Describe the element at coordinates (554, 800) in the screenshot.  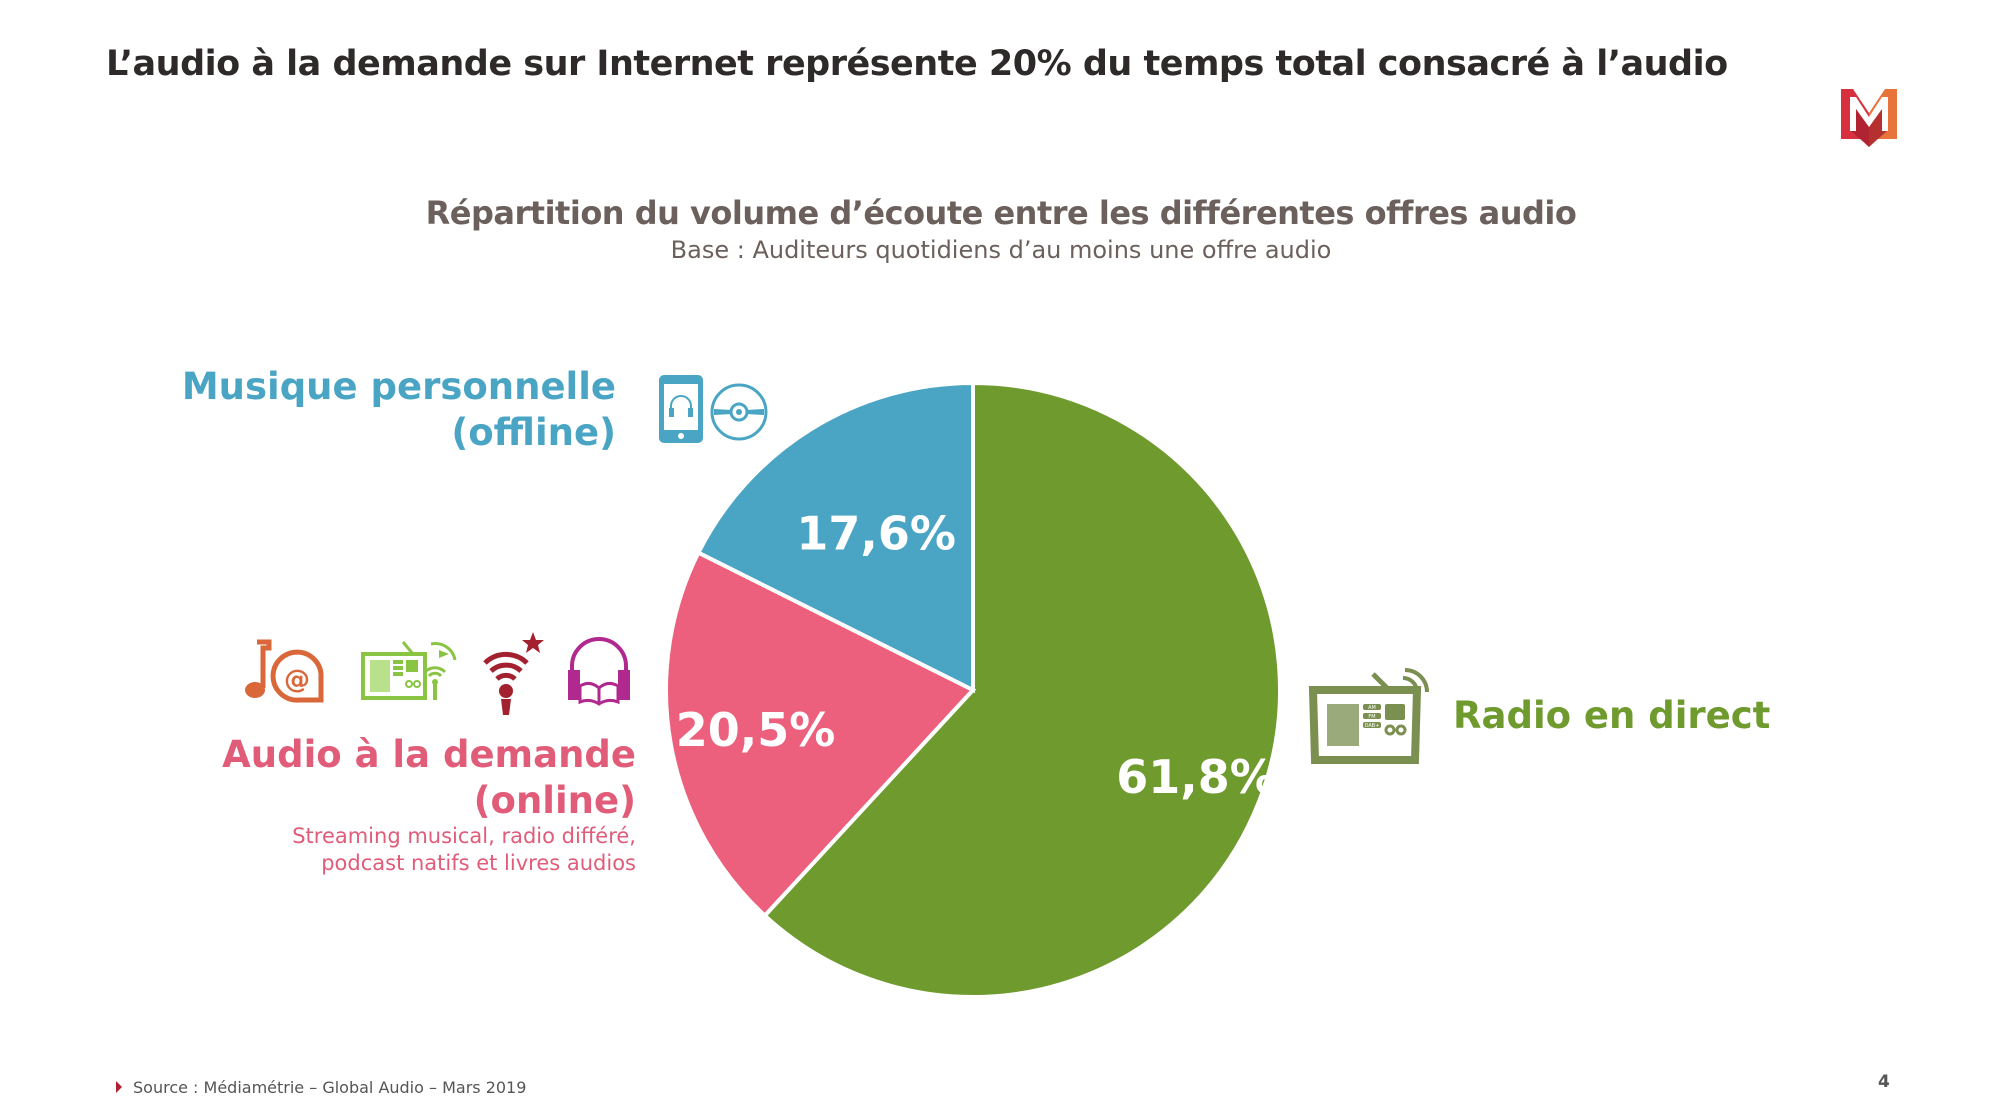
I see `legend-online-line2: (online)` at that location.